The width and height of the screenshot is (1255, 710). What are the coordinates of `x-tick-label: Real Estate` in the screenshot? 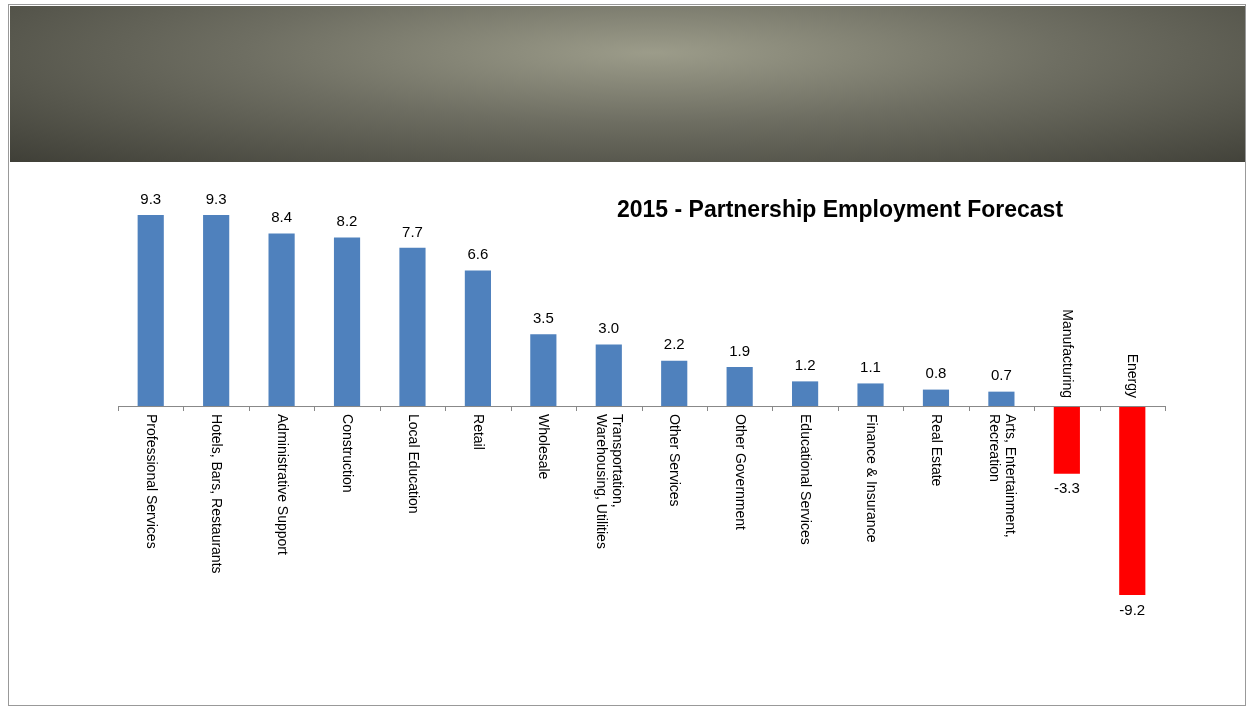 It's located at (937, 450).